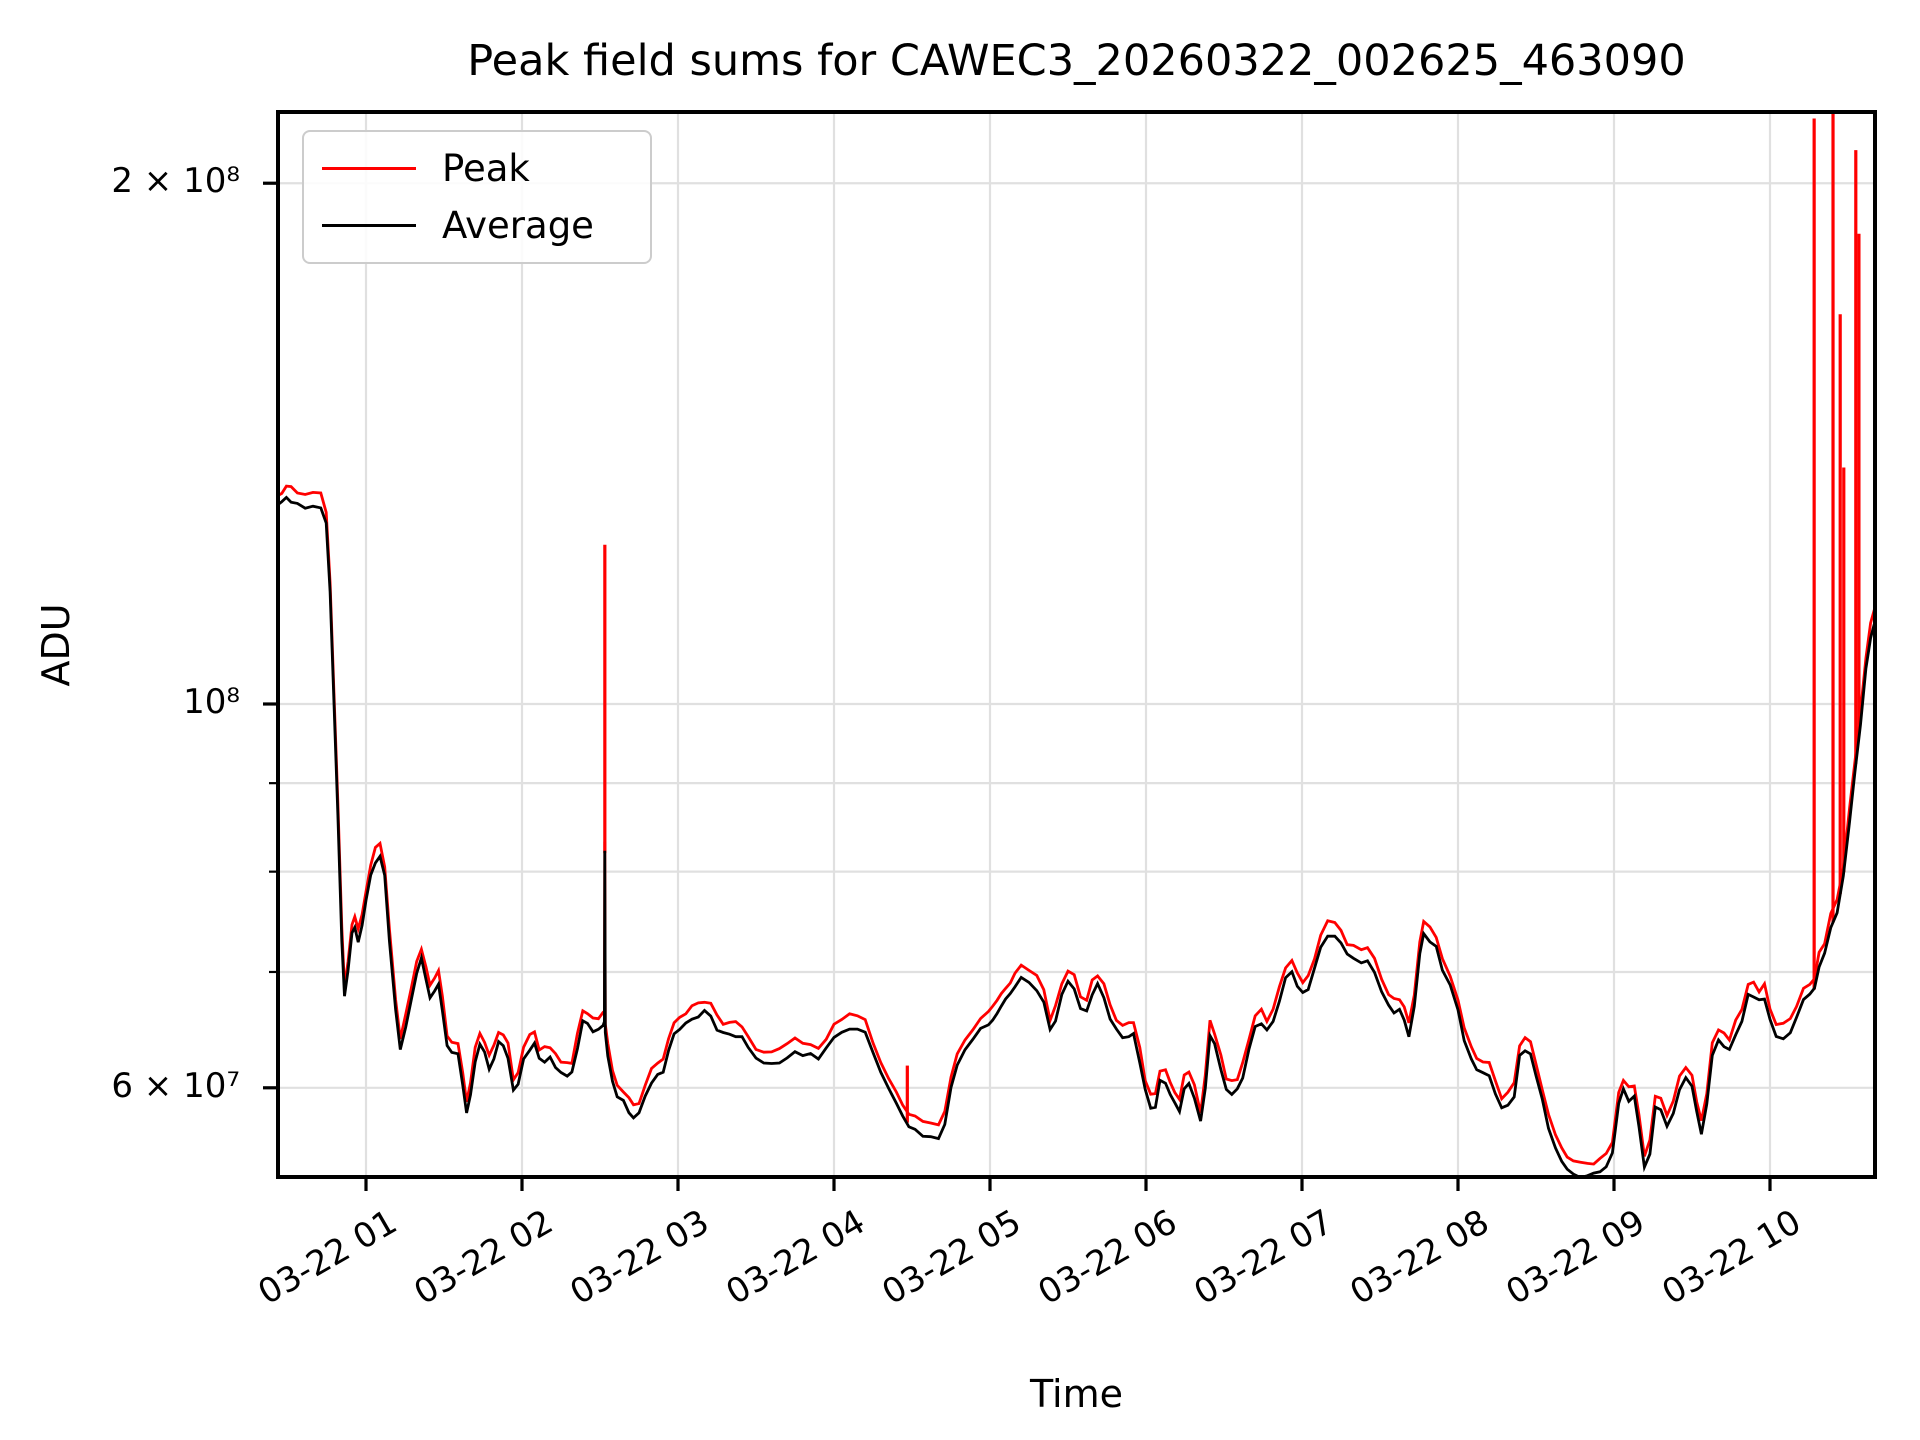 This screenshot has width=1920, height=1440. I want to click on x-axis-label: Time, so click(1076, 1394).